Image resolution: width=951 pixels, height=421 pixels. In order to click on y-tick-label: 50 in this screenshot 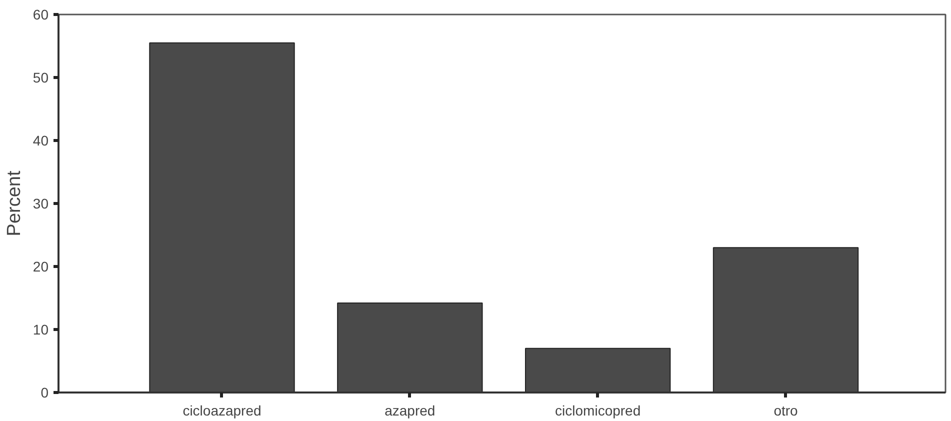, I will do `click(40, 78)`.